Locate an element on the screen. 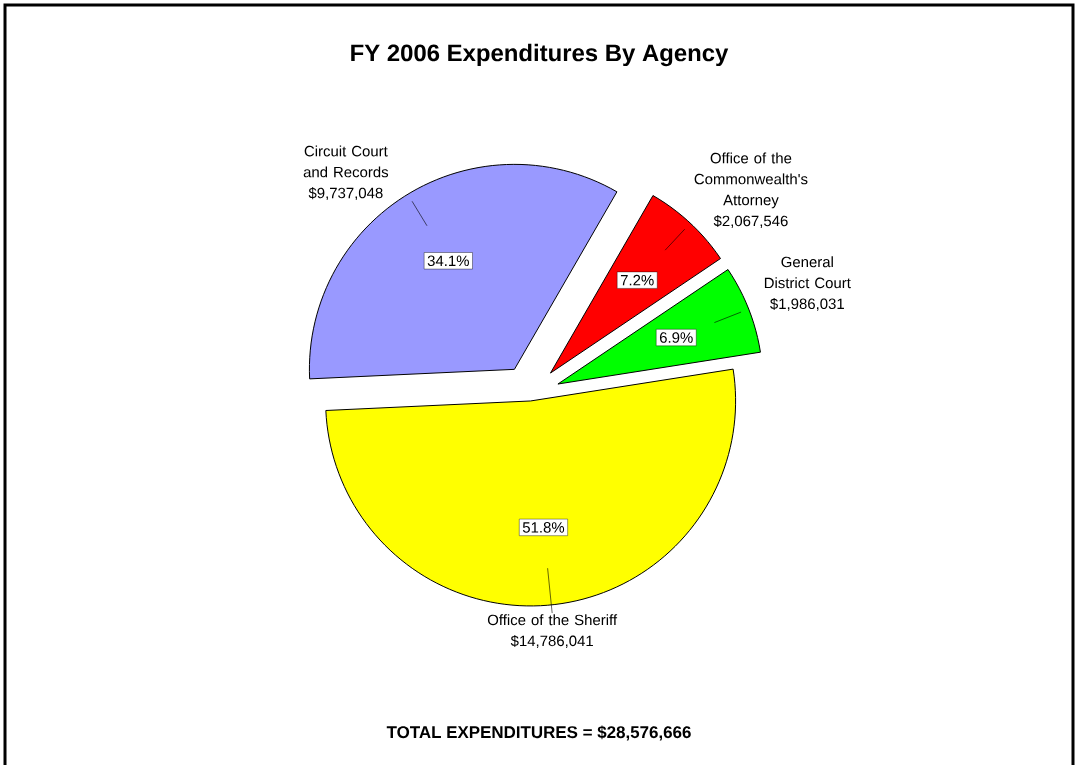  slice-label: General District Court is located at coordinates (807, 272).